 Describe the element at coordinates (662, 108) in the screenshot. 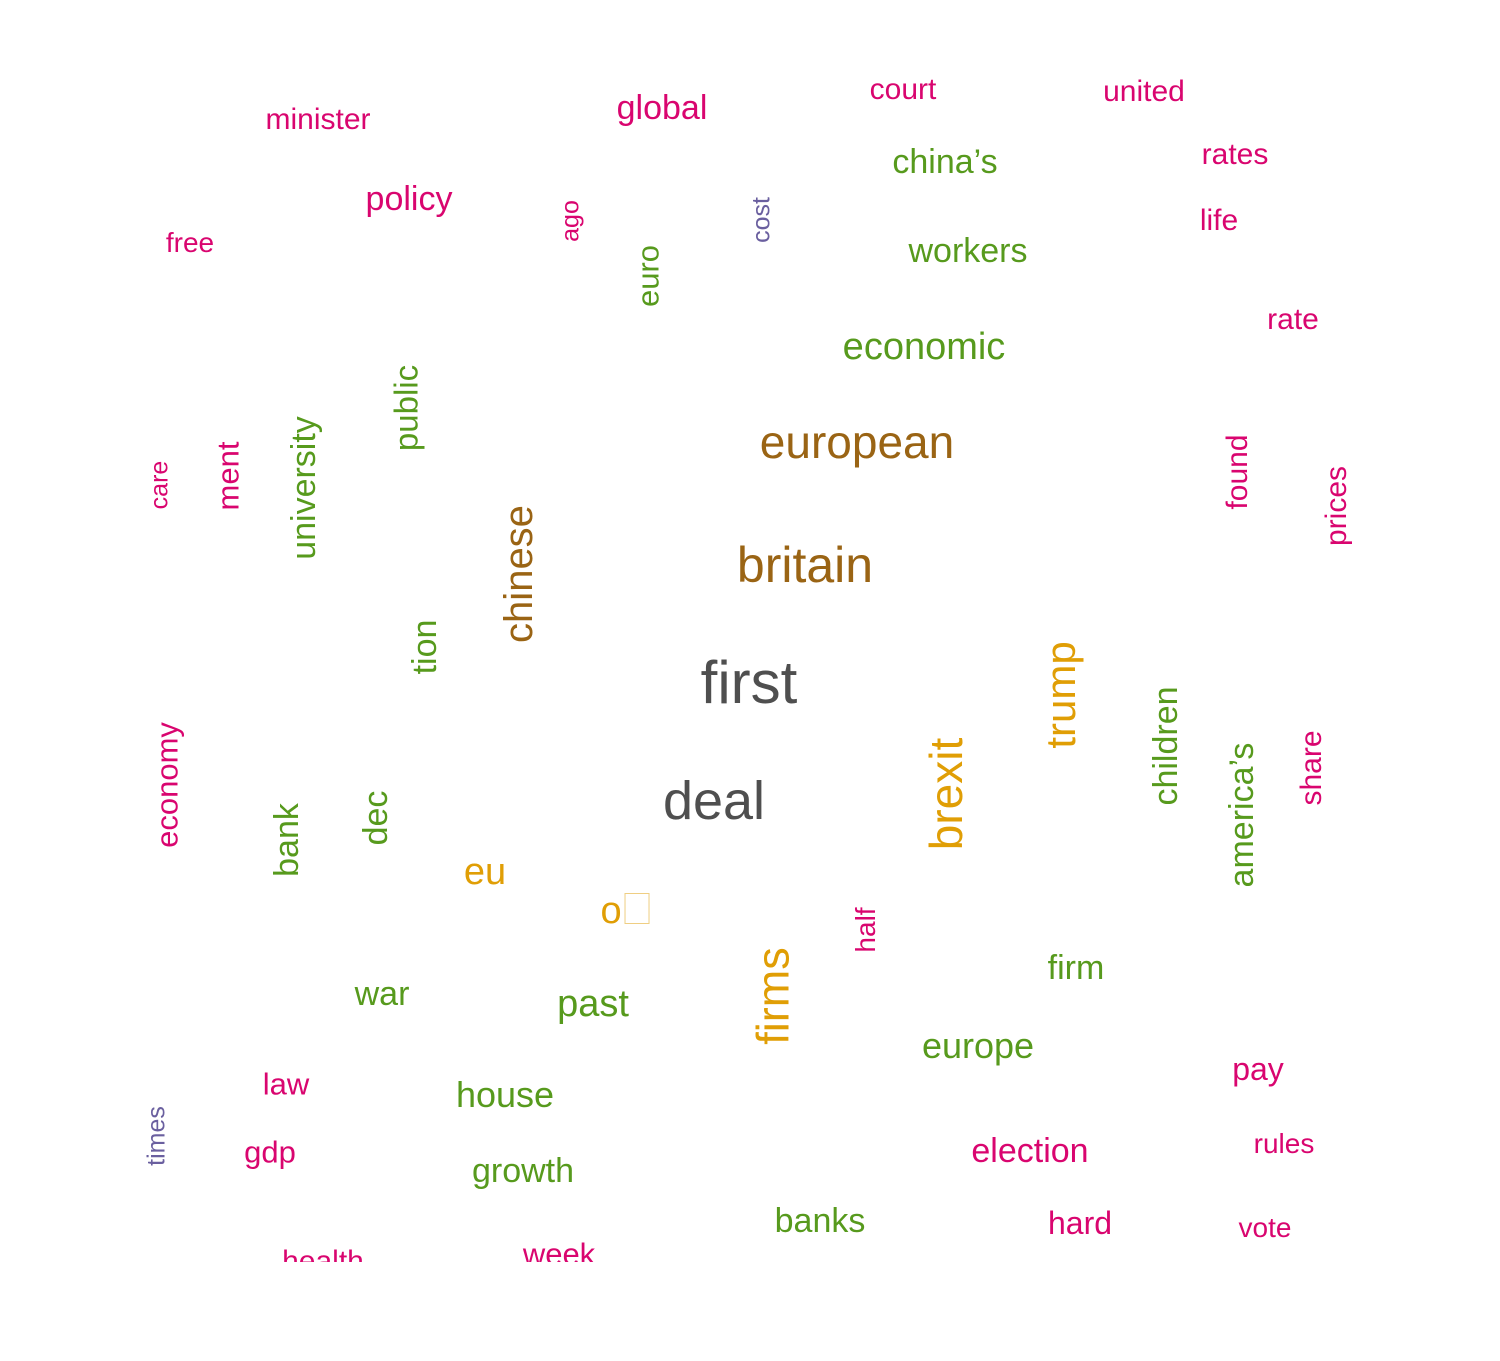

I see `word-global: global` at that location.